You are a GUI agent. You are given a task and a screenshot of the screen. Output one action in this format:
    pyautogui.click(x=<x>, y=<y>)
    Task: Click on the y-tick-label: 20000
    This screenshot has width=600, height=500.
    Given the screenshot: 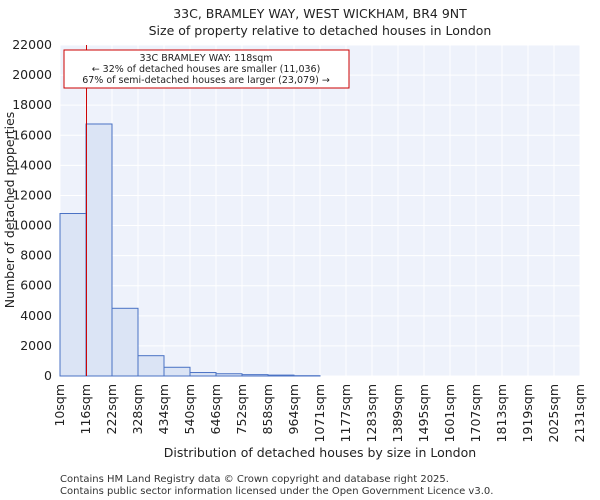 What is the action you would take?
    pyautogui.click(x=32, y=74)
    